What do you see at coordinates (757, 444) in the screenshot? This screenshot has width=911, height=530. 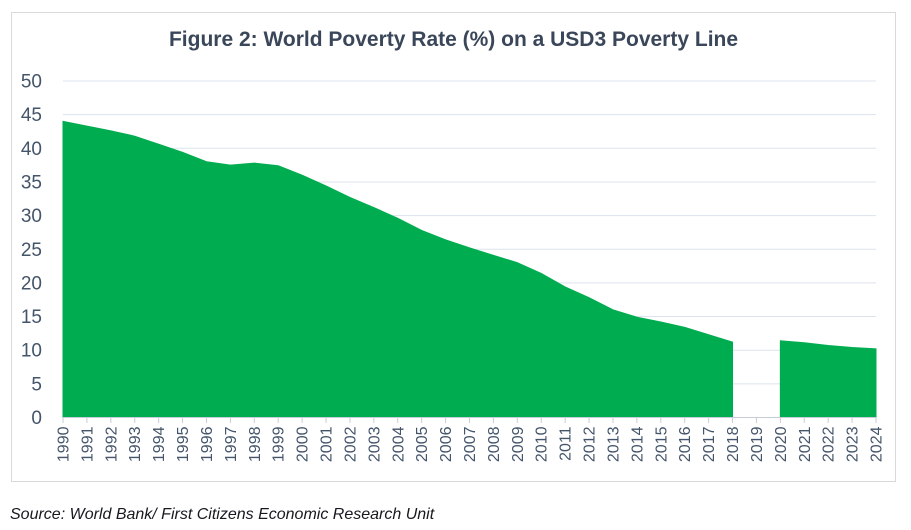 I see `x-tick-label: 2019` at bounding box center [757, 444].